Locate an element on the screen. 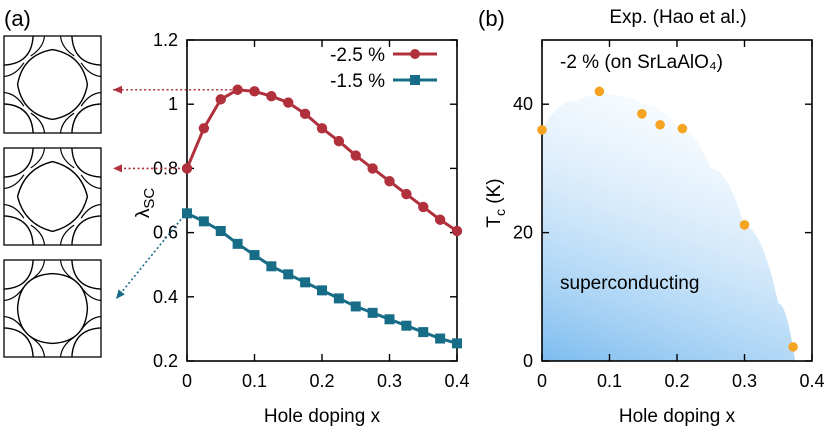 Image resolution: width=830 pixels, height=439 pixels. fermi-surface-inset-top is located at coordinates (52, 84).